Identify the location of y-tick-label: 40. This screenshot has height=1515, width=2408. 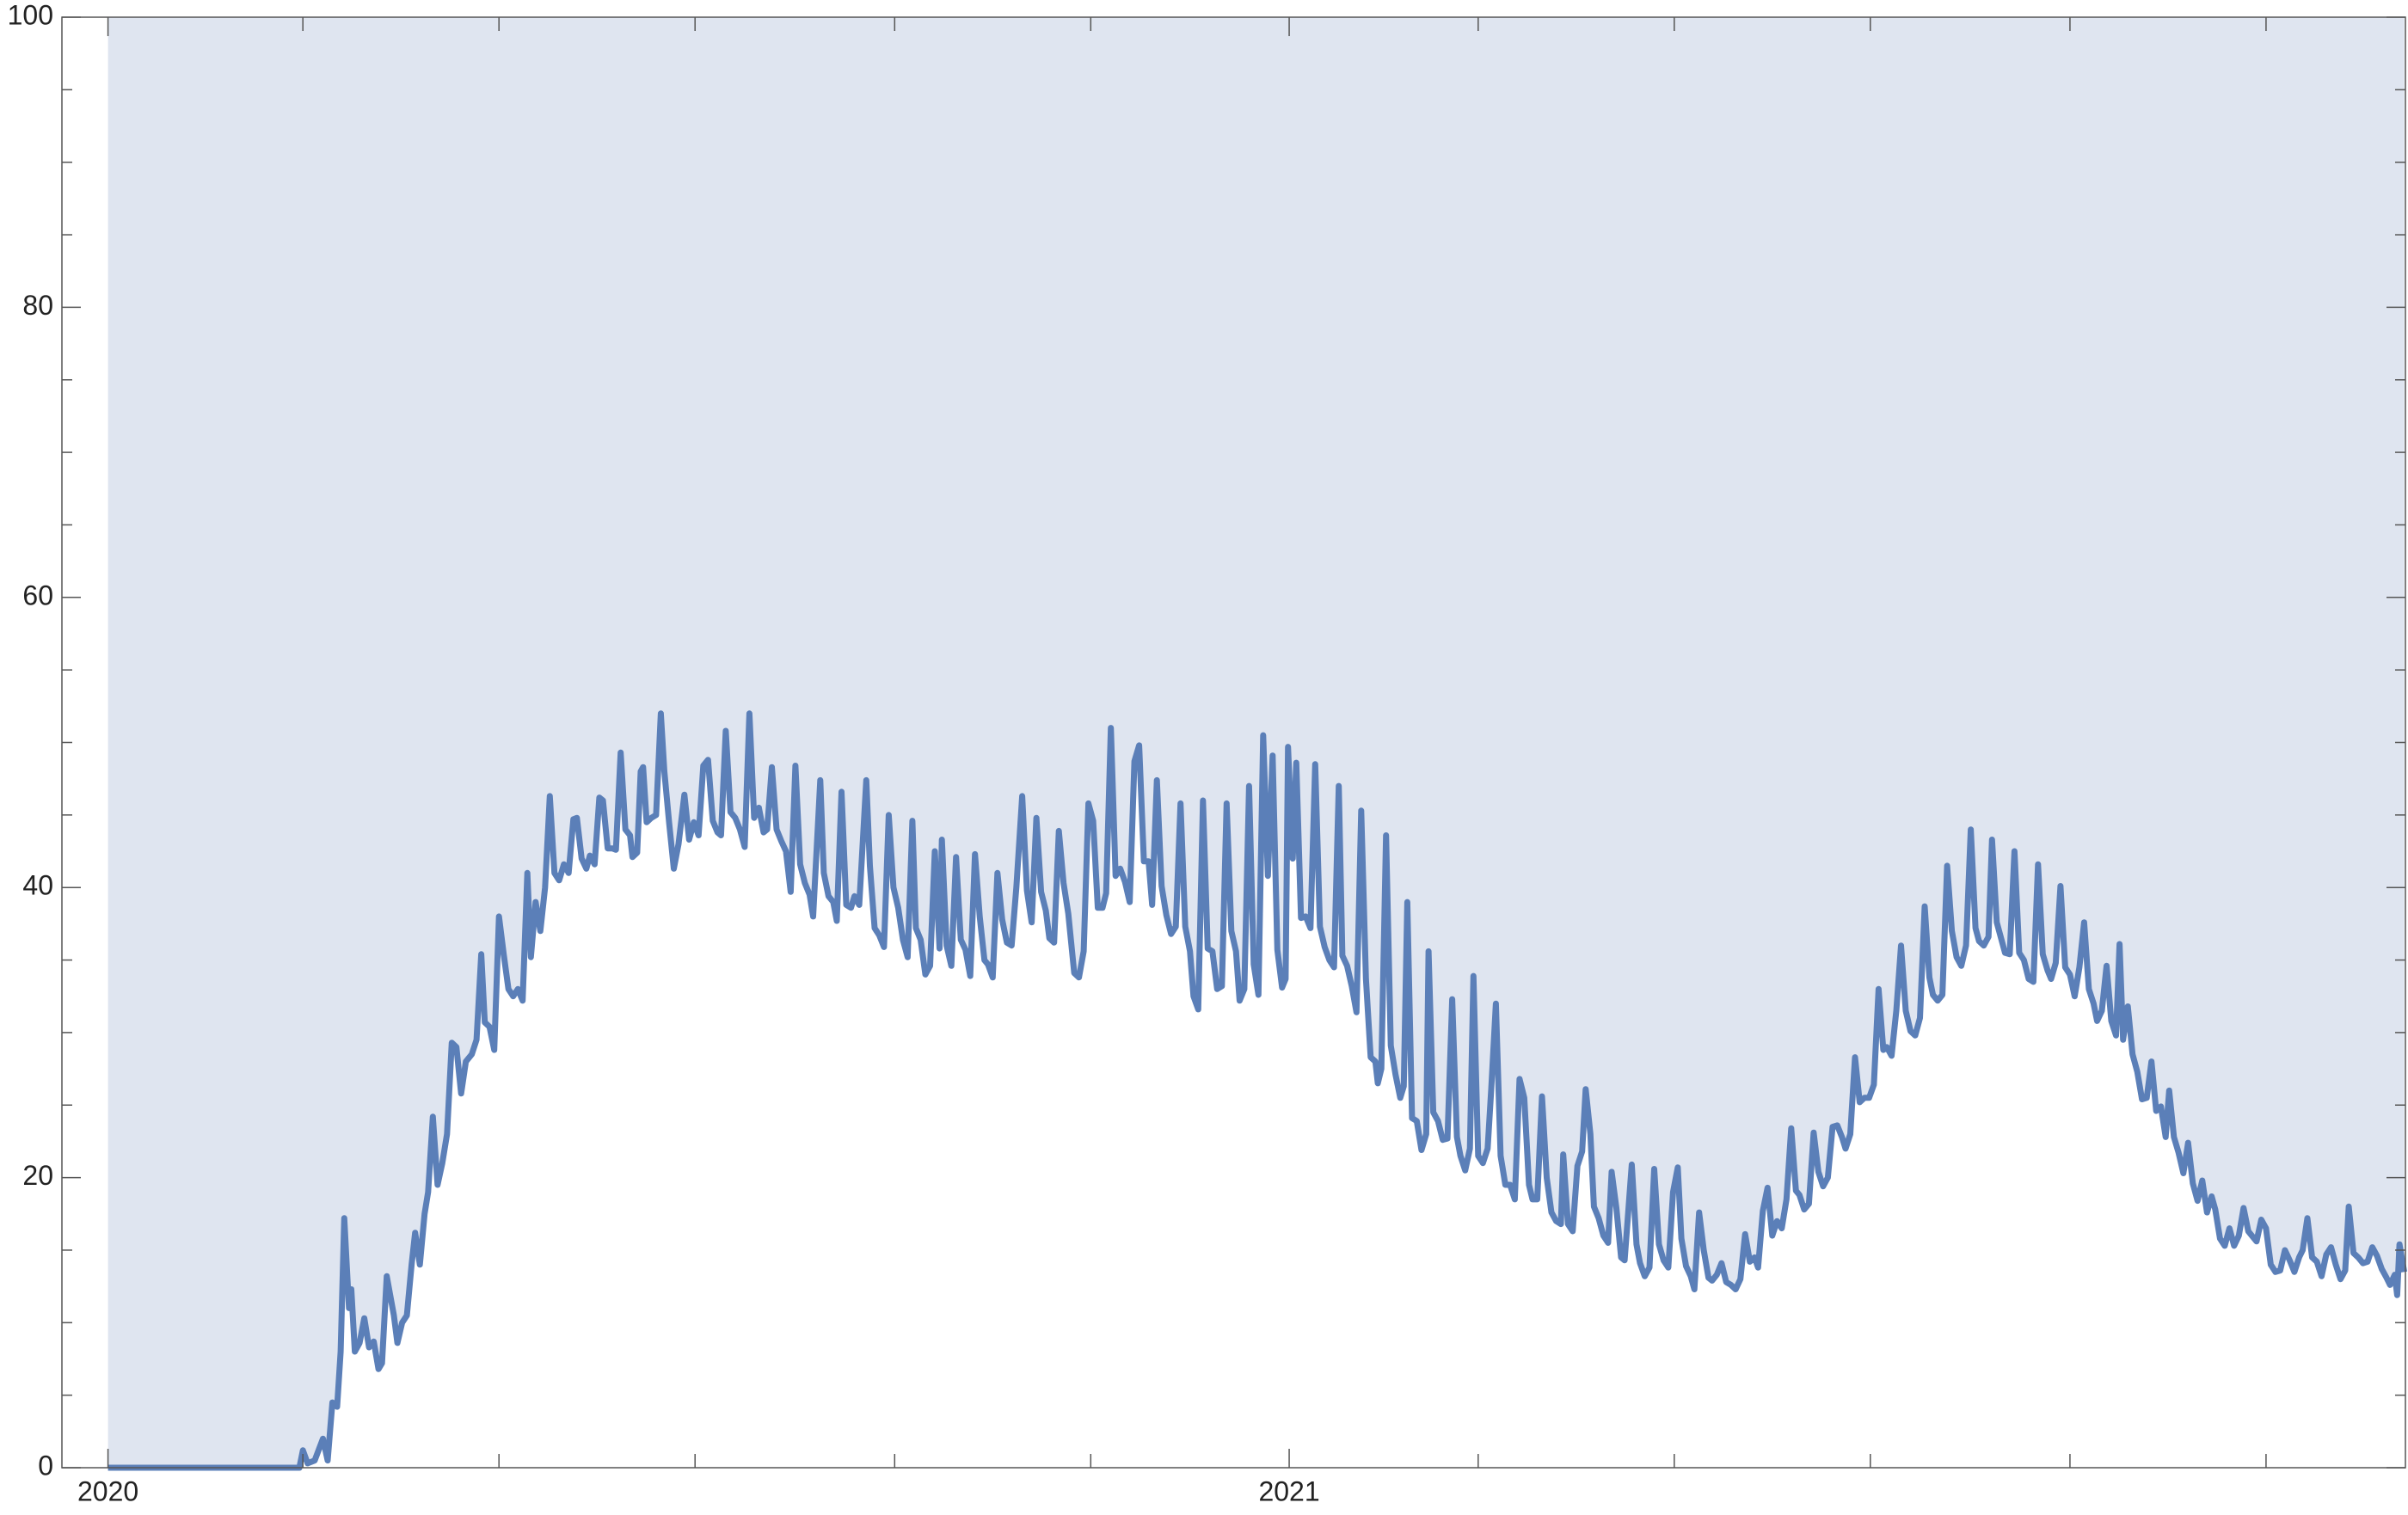
(37, 886).